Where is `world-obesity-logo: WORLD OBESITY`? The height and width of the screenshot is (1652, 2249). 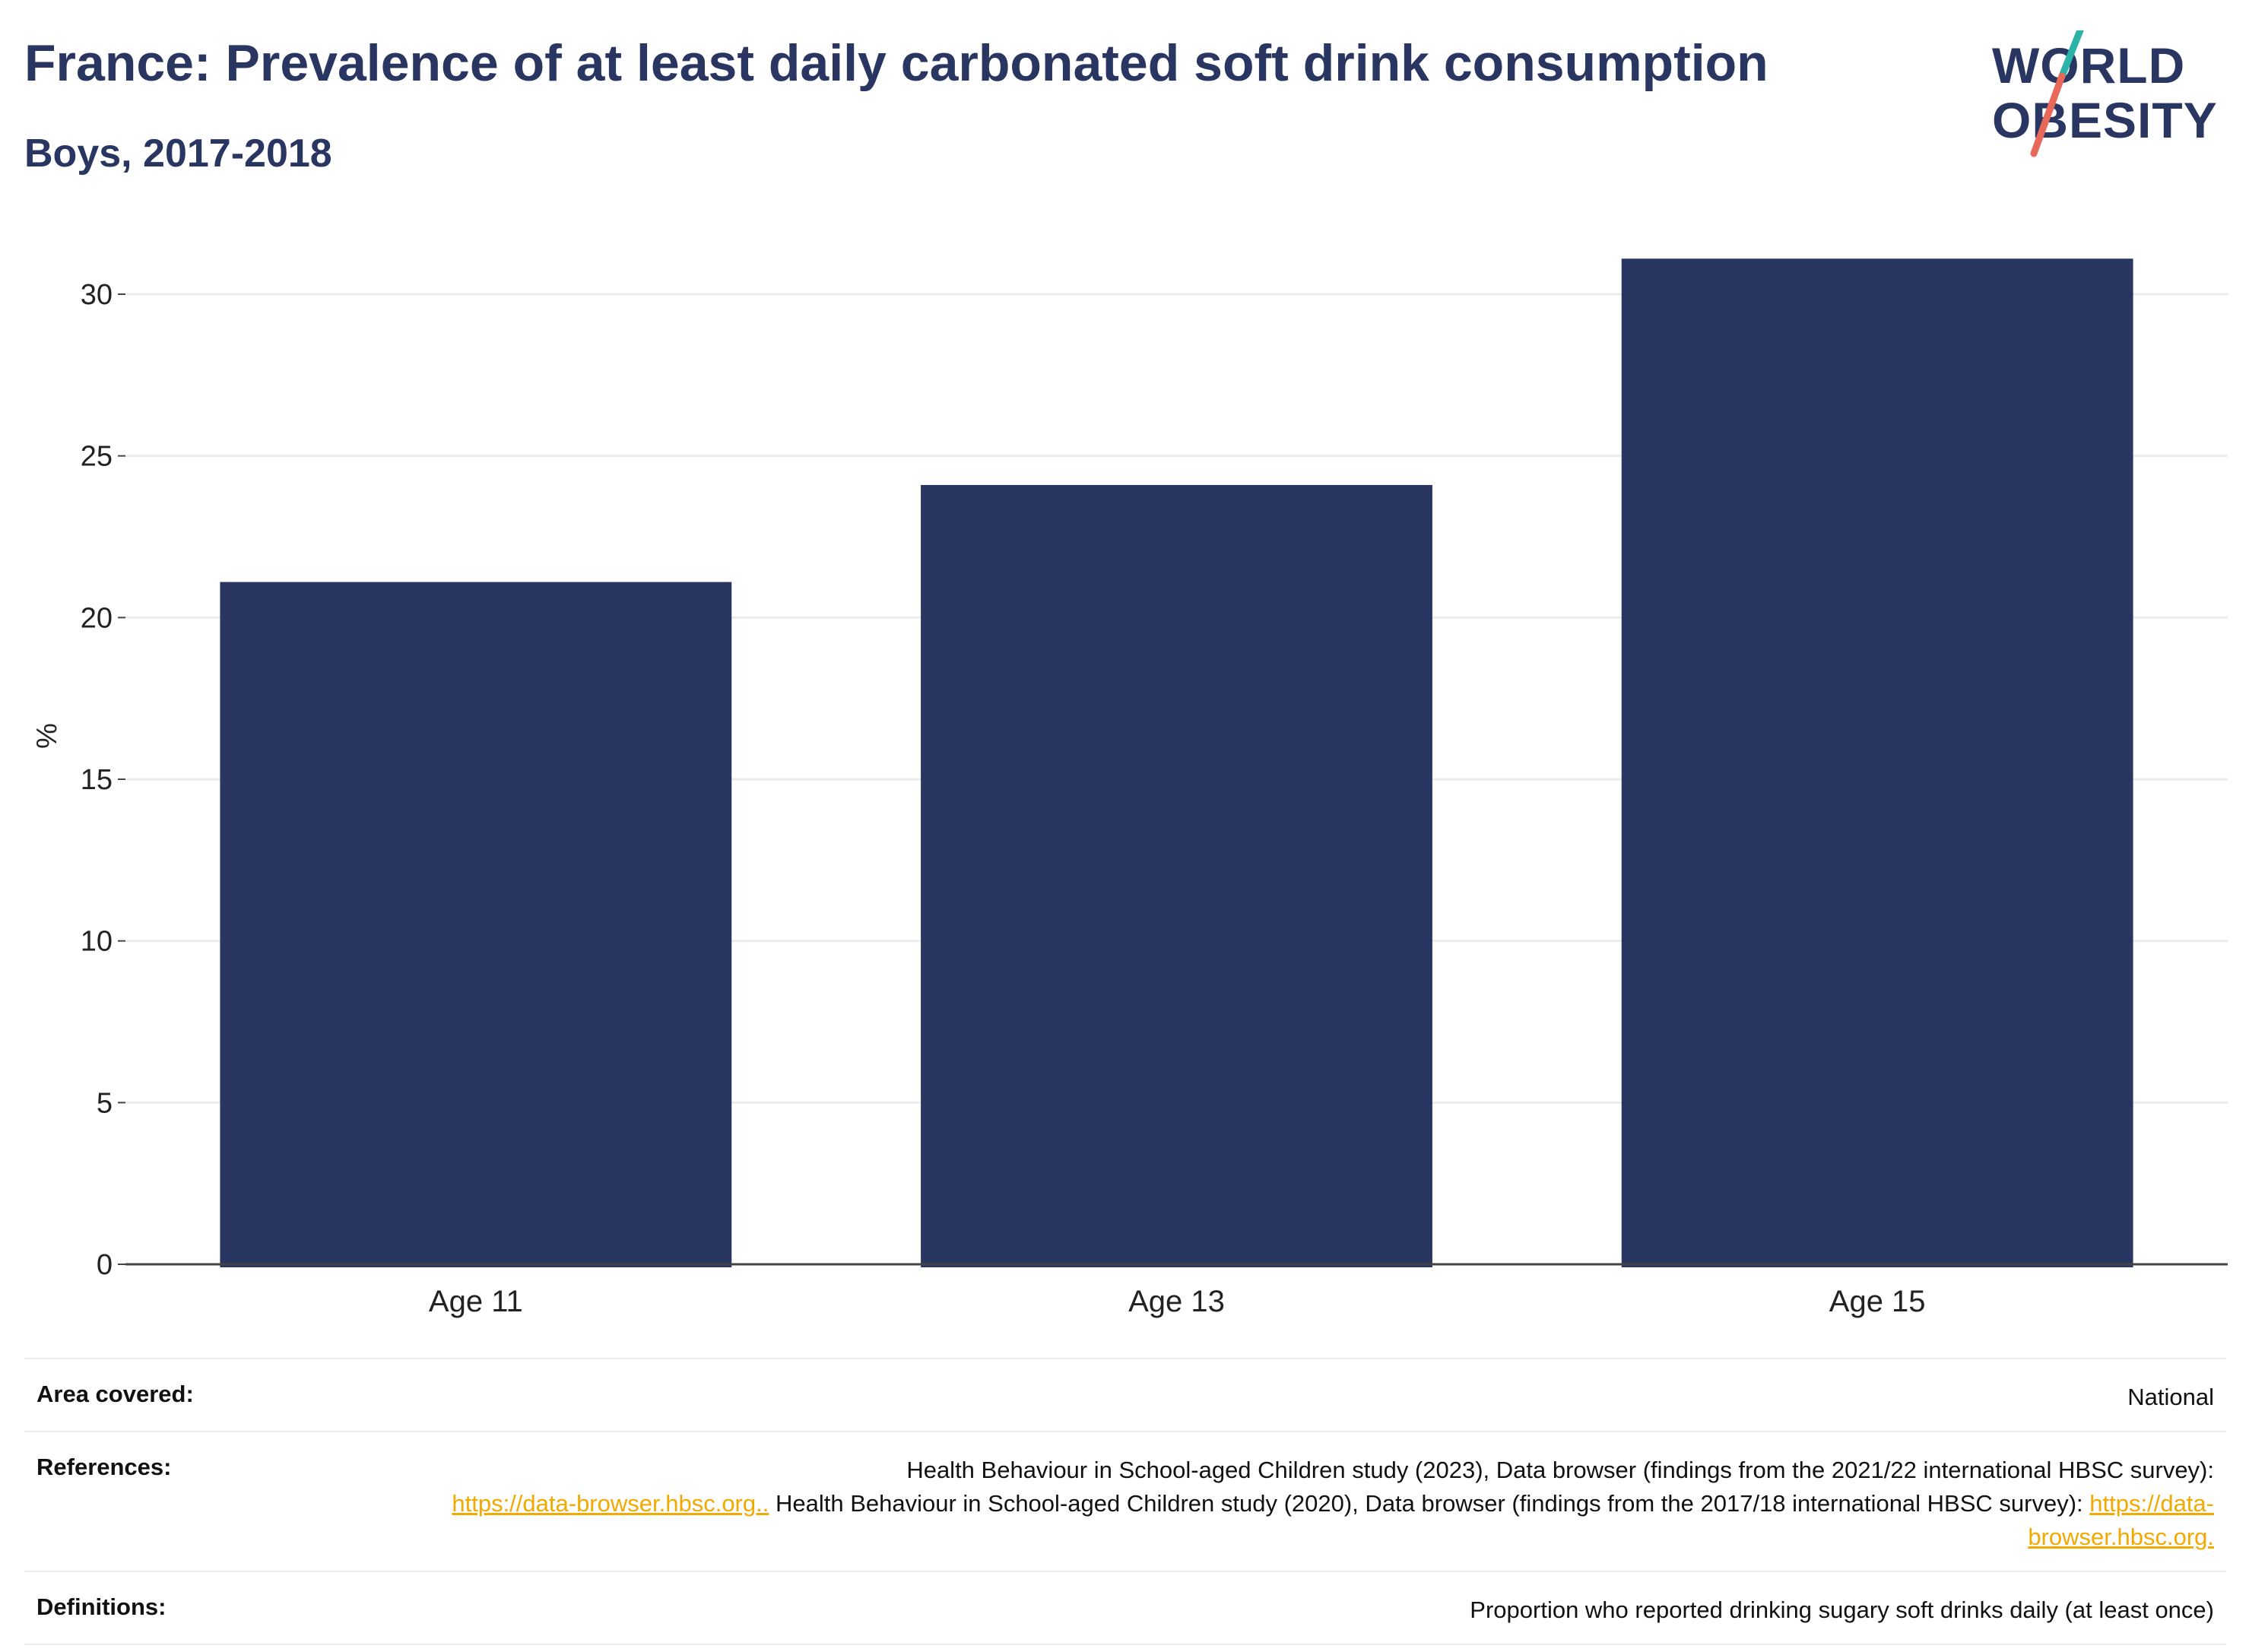
world-obesity-logo: WORLD OBESITY is located at coordinates (2113, 95).